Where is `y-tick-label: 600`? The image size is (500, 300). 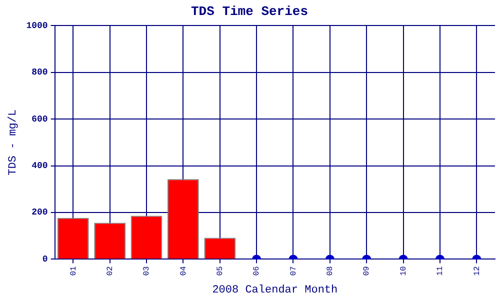 y-tick-label: 600 is located at coordinates (40, 119).